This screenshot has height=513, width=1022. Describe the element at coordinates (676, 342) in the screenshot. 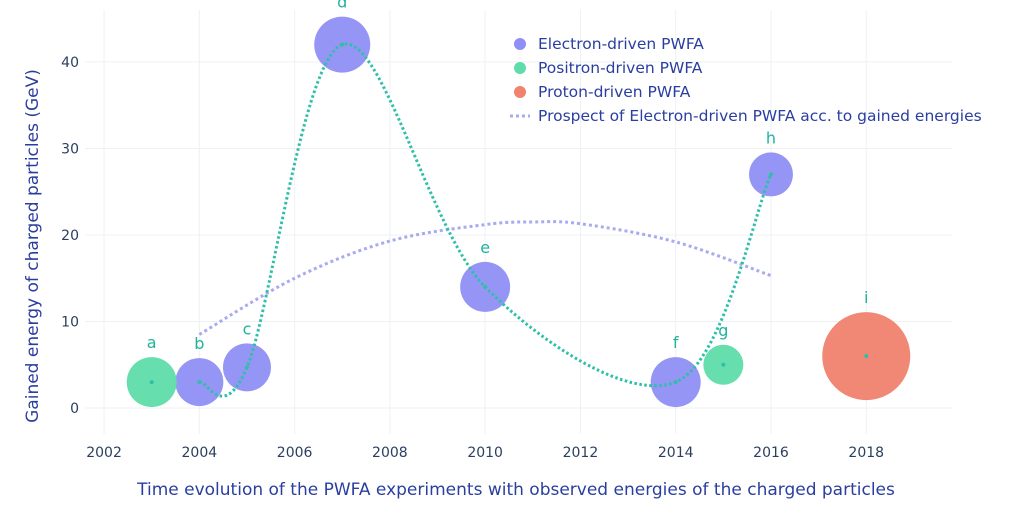

I see `point-label-f: f` at that location.